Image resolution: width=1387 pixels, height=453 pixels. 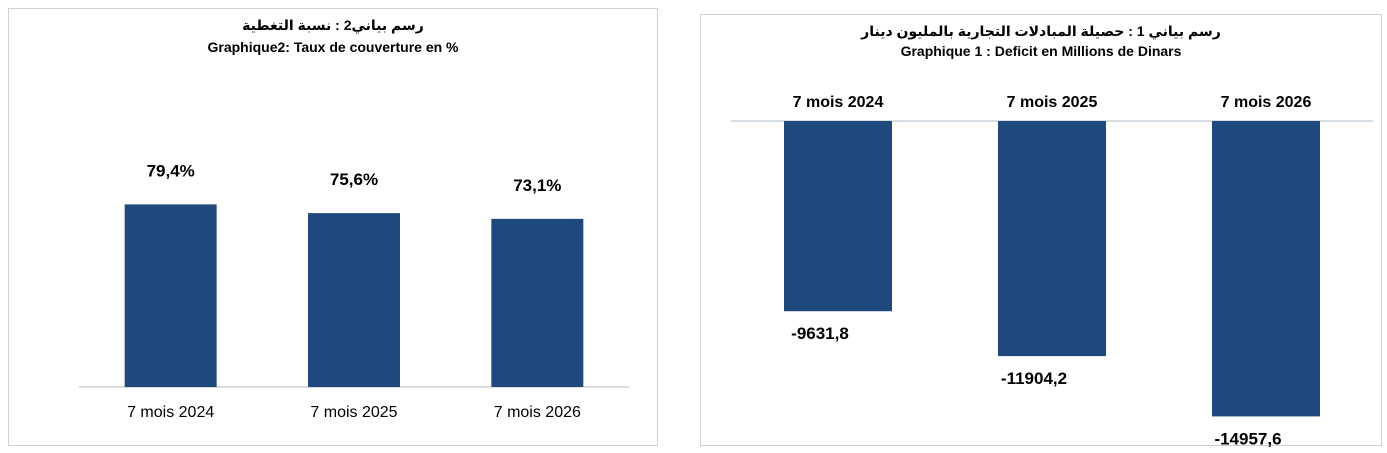 I want to click on chart-title-french: Graphique2: Taux de couverture en %, so click(x=333, y=47).